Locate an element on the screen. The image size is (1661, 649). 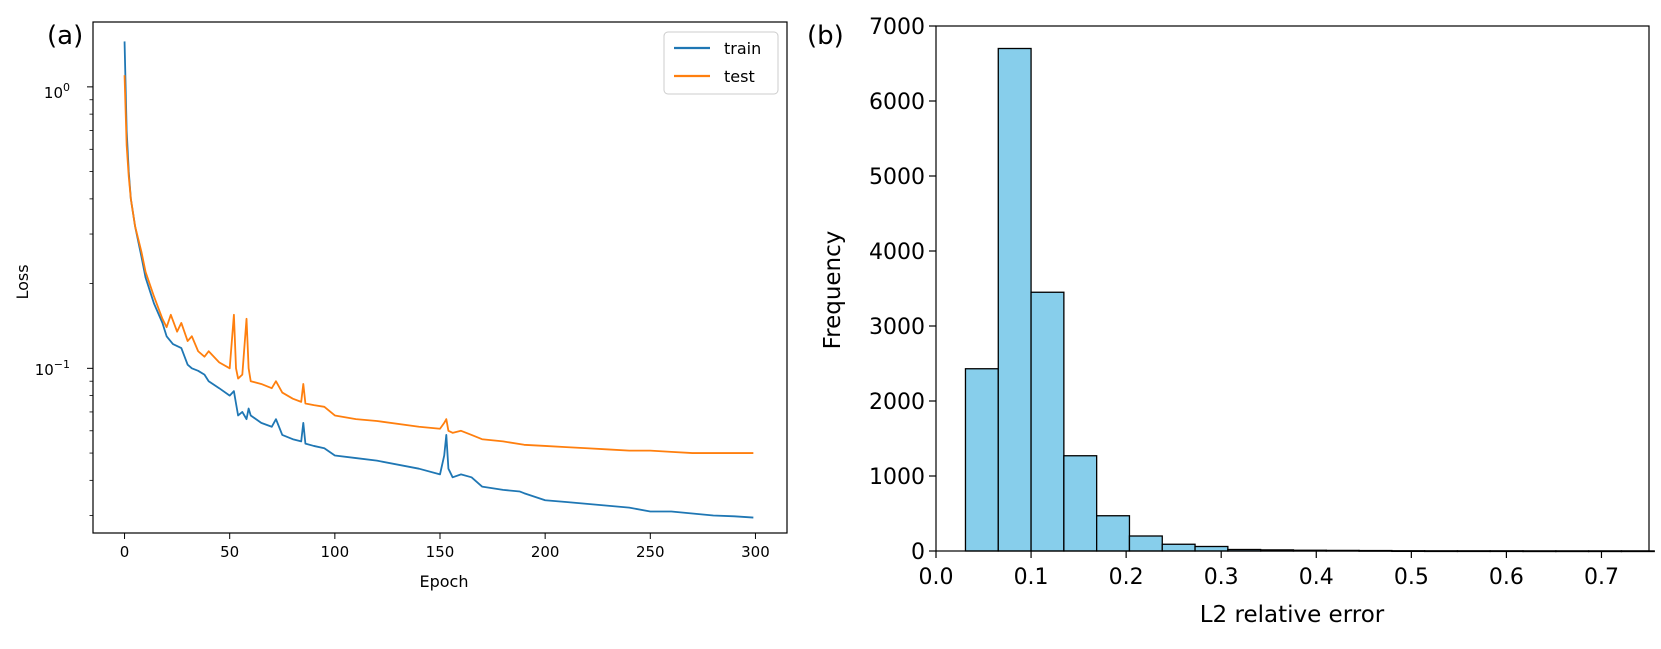
y-axis-label-b: Frequency is located at coordinates (833, 290).